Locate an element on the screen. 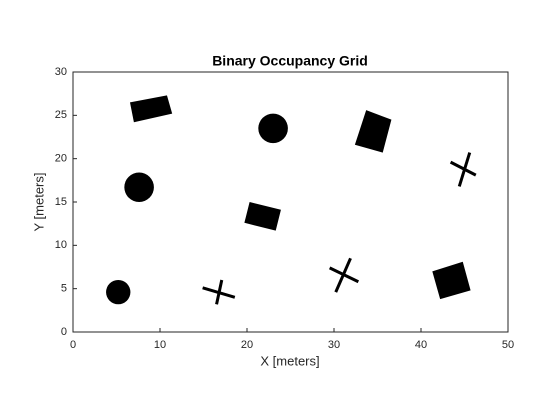 The image size is (560, 420). y-tick-label: 20 is located at coordinates (61, 159).